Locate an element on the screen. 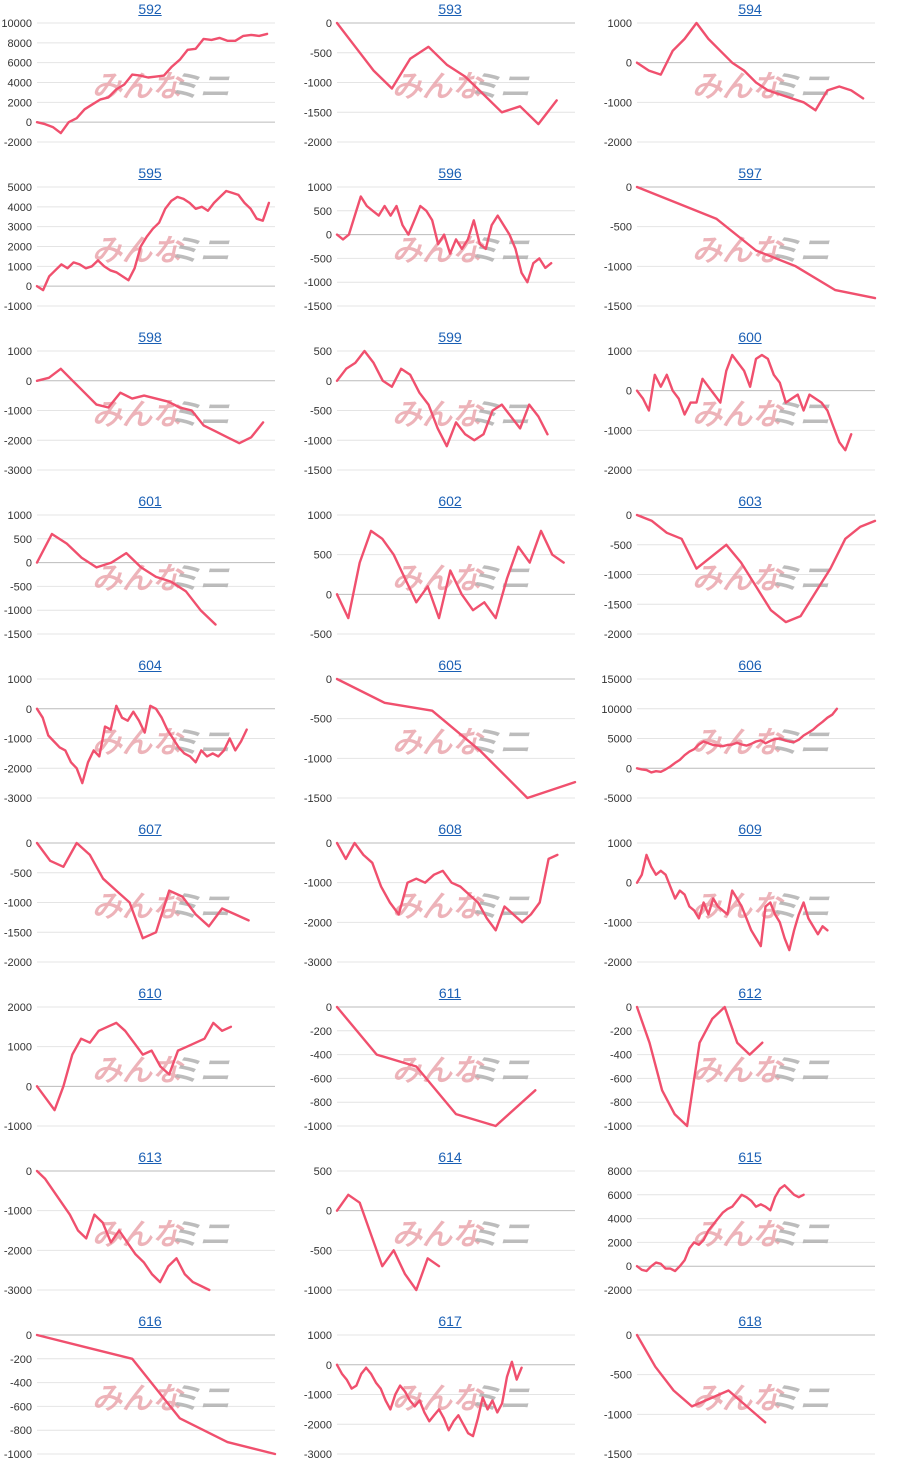  chart-title-link: 613 is located at coordinates (150, 1157).